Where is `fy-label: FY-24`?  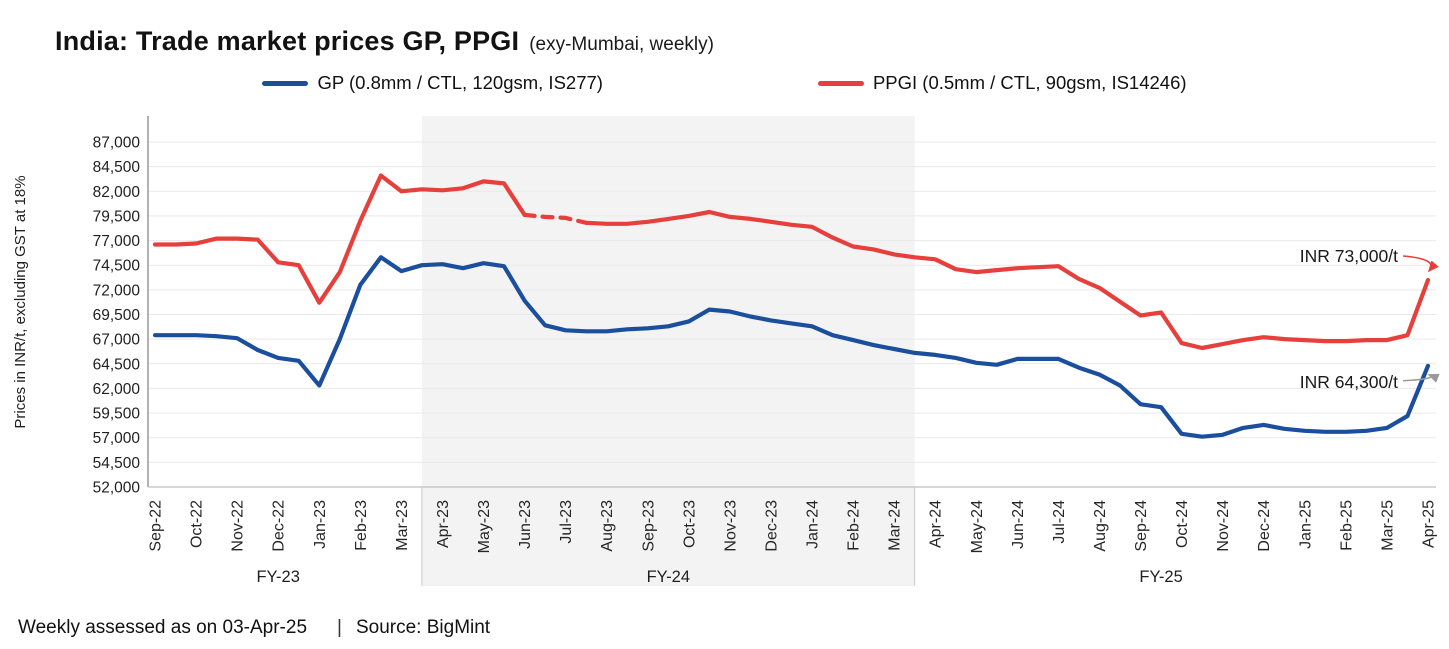
fy-label: FY-24 is located at coordinates (668, 577).